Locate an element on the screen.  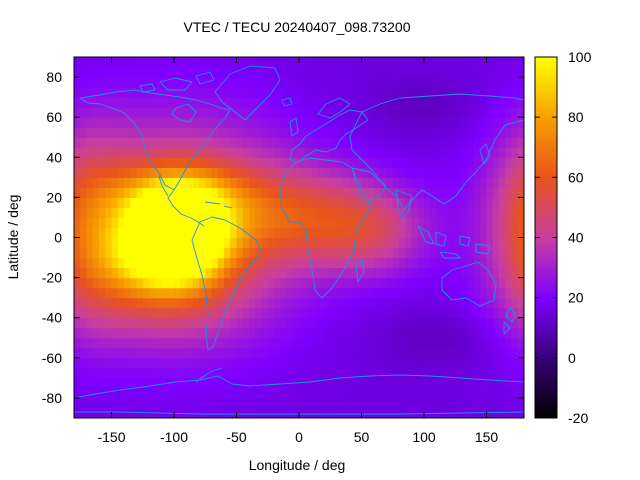
colorbar-tick-label: 0 is located at coordinates (572, 358).